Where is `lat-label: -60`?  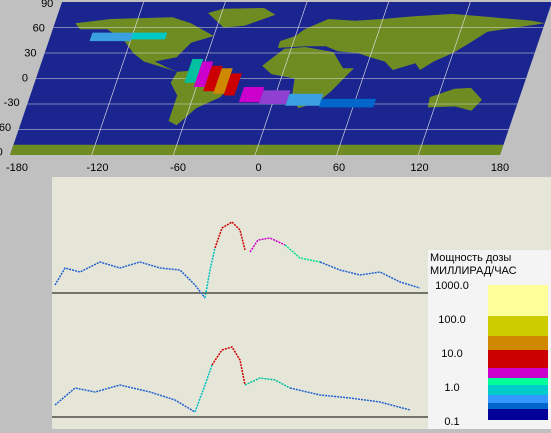
lat-label: -60 is located at coordinates (5, 128).